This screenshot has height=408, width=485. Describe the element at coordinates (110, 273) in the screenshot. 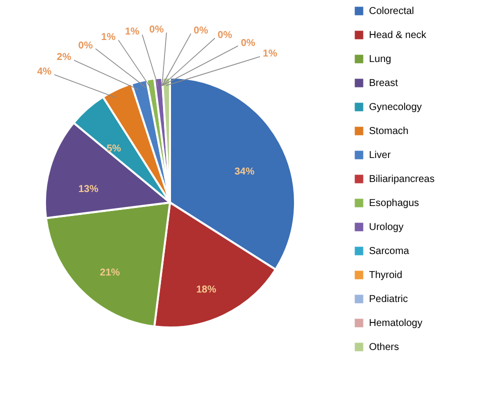

I see `data-label: 21%` at that location.